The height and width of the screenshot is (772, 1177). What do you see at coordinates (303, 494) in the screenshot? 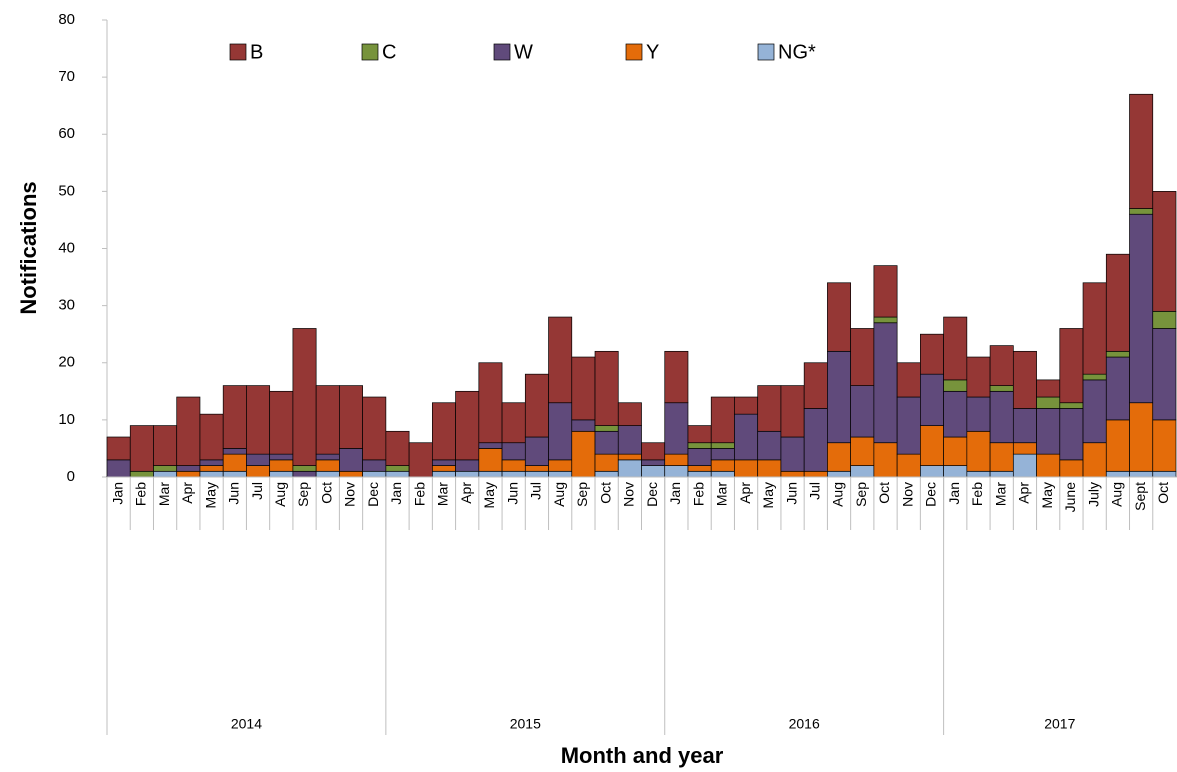
I see `x-tick-label: Sep` at bounding box center [303, 494].